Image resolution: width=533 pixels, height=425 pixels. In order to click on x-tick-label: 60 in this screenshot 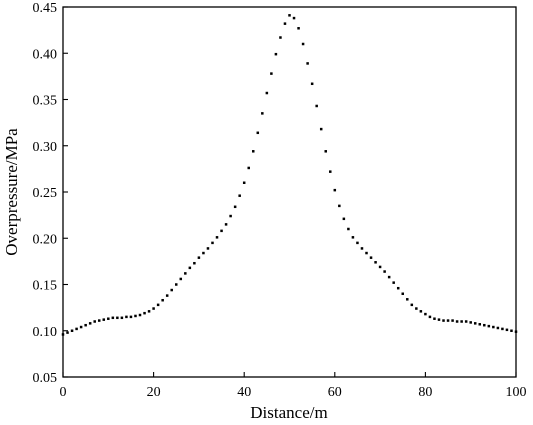, I will do `click(335, 392)`.